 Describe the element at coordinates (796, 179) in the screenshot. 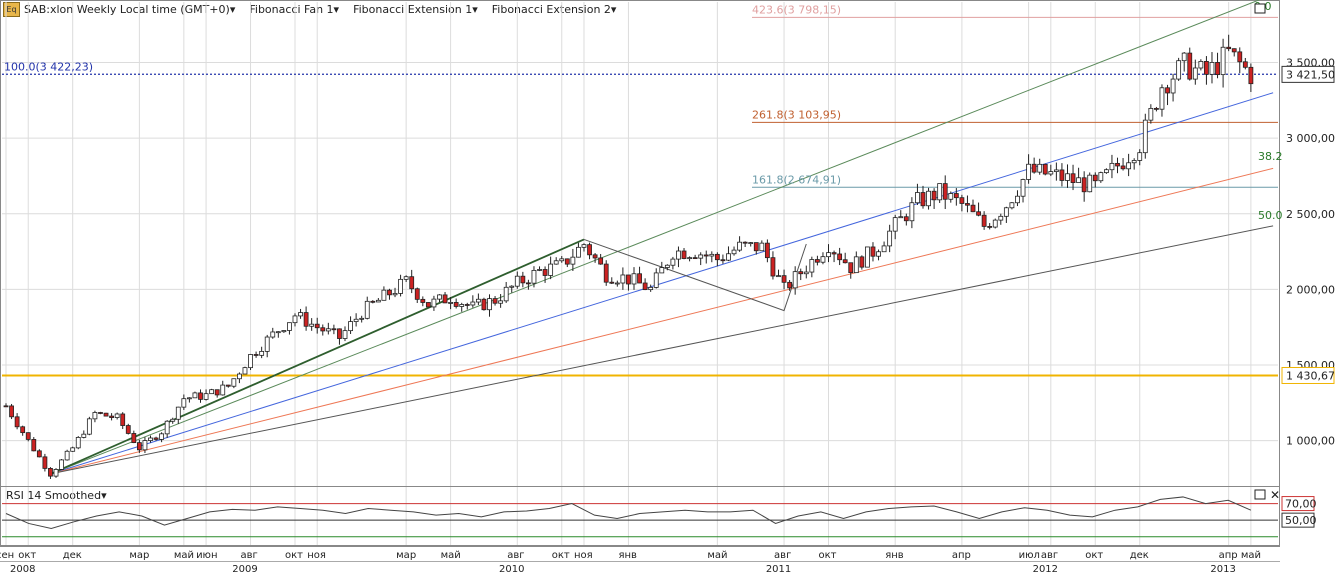

I see `fib-extension-label: 161.8(2 674,91)` at that location.